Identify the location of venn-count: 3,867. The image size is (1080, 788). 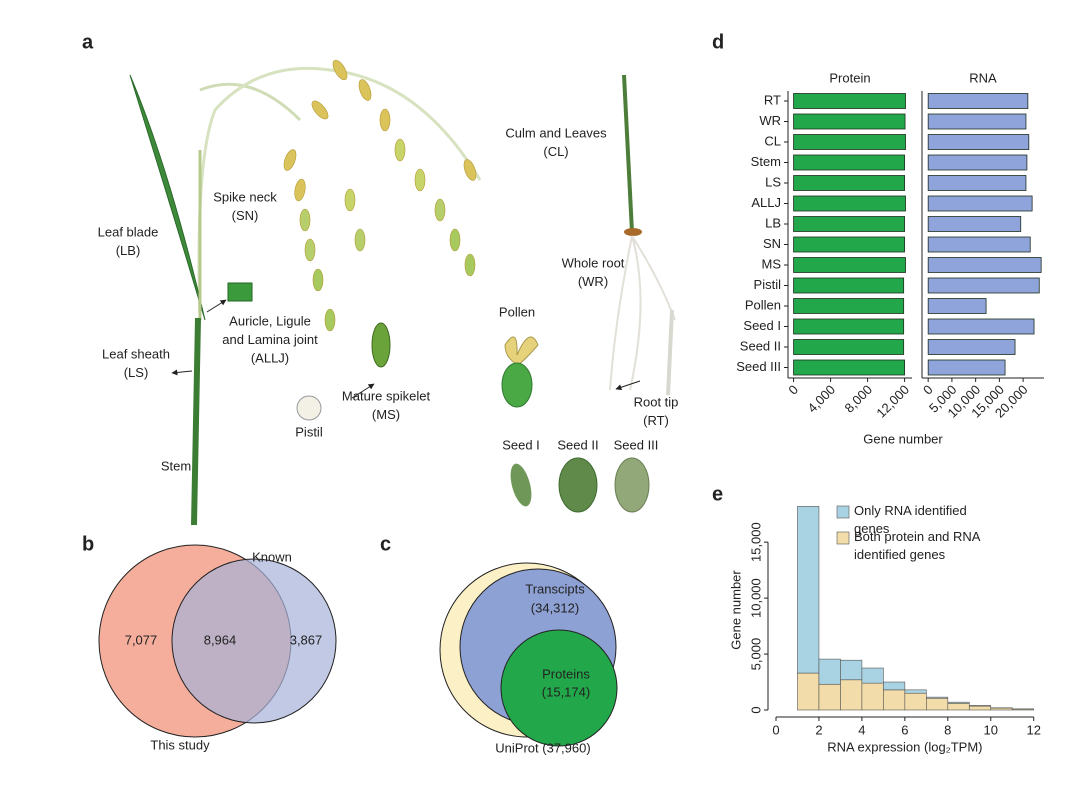
(306, 639).